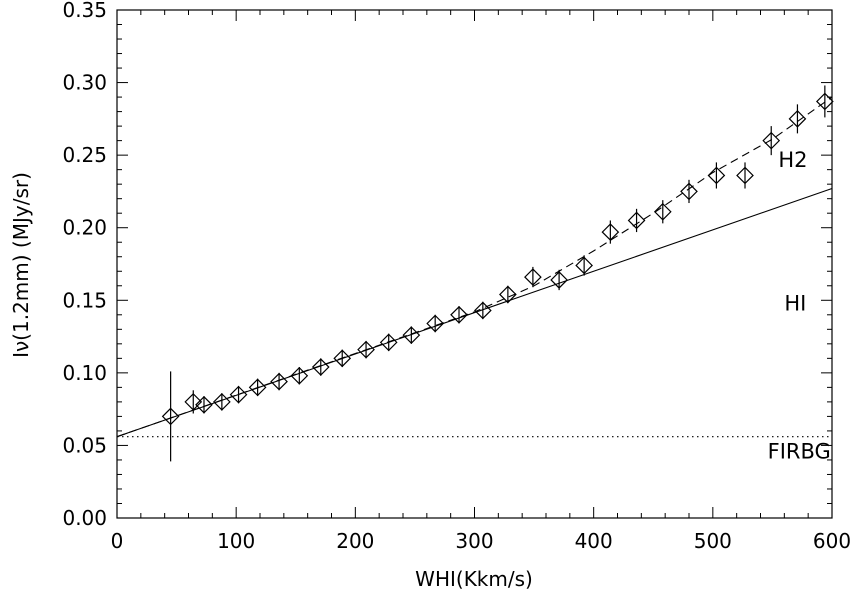 This screenshot has width=856, height=593. What do you see at coordinates (355, 541) in the screenshot?
I see `x-tick-label: 200` at bounding box center [355, 541].